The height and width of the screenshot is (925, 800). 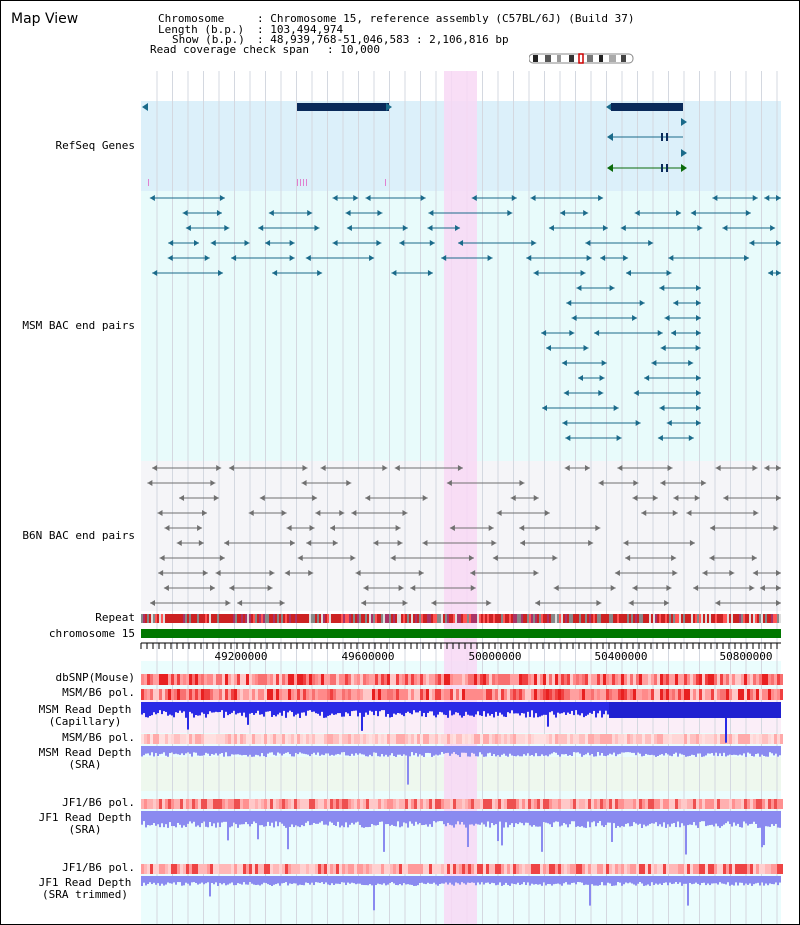 I want to click on msm-bac-end, so click(x=725, y=228).